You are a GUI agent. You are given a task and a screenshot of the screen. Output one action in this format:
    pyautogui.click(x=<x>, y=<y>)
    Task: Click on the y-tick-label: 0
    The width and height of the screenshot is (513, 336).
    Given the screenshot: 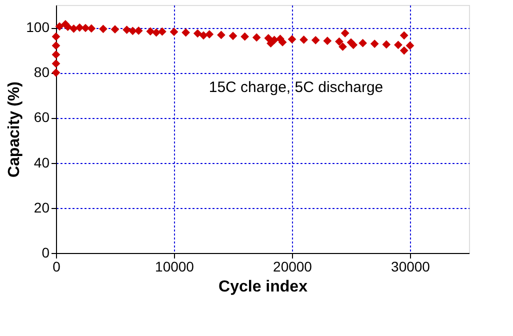 What is the action you would take?
    pyautogui.click(x=46, y=252)
    